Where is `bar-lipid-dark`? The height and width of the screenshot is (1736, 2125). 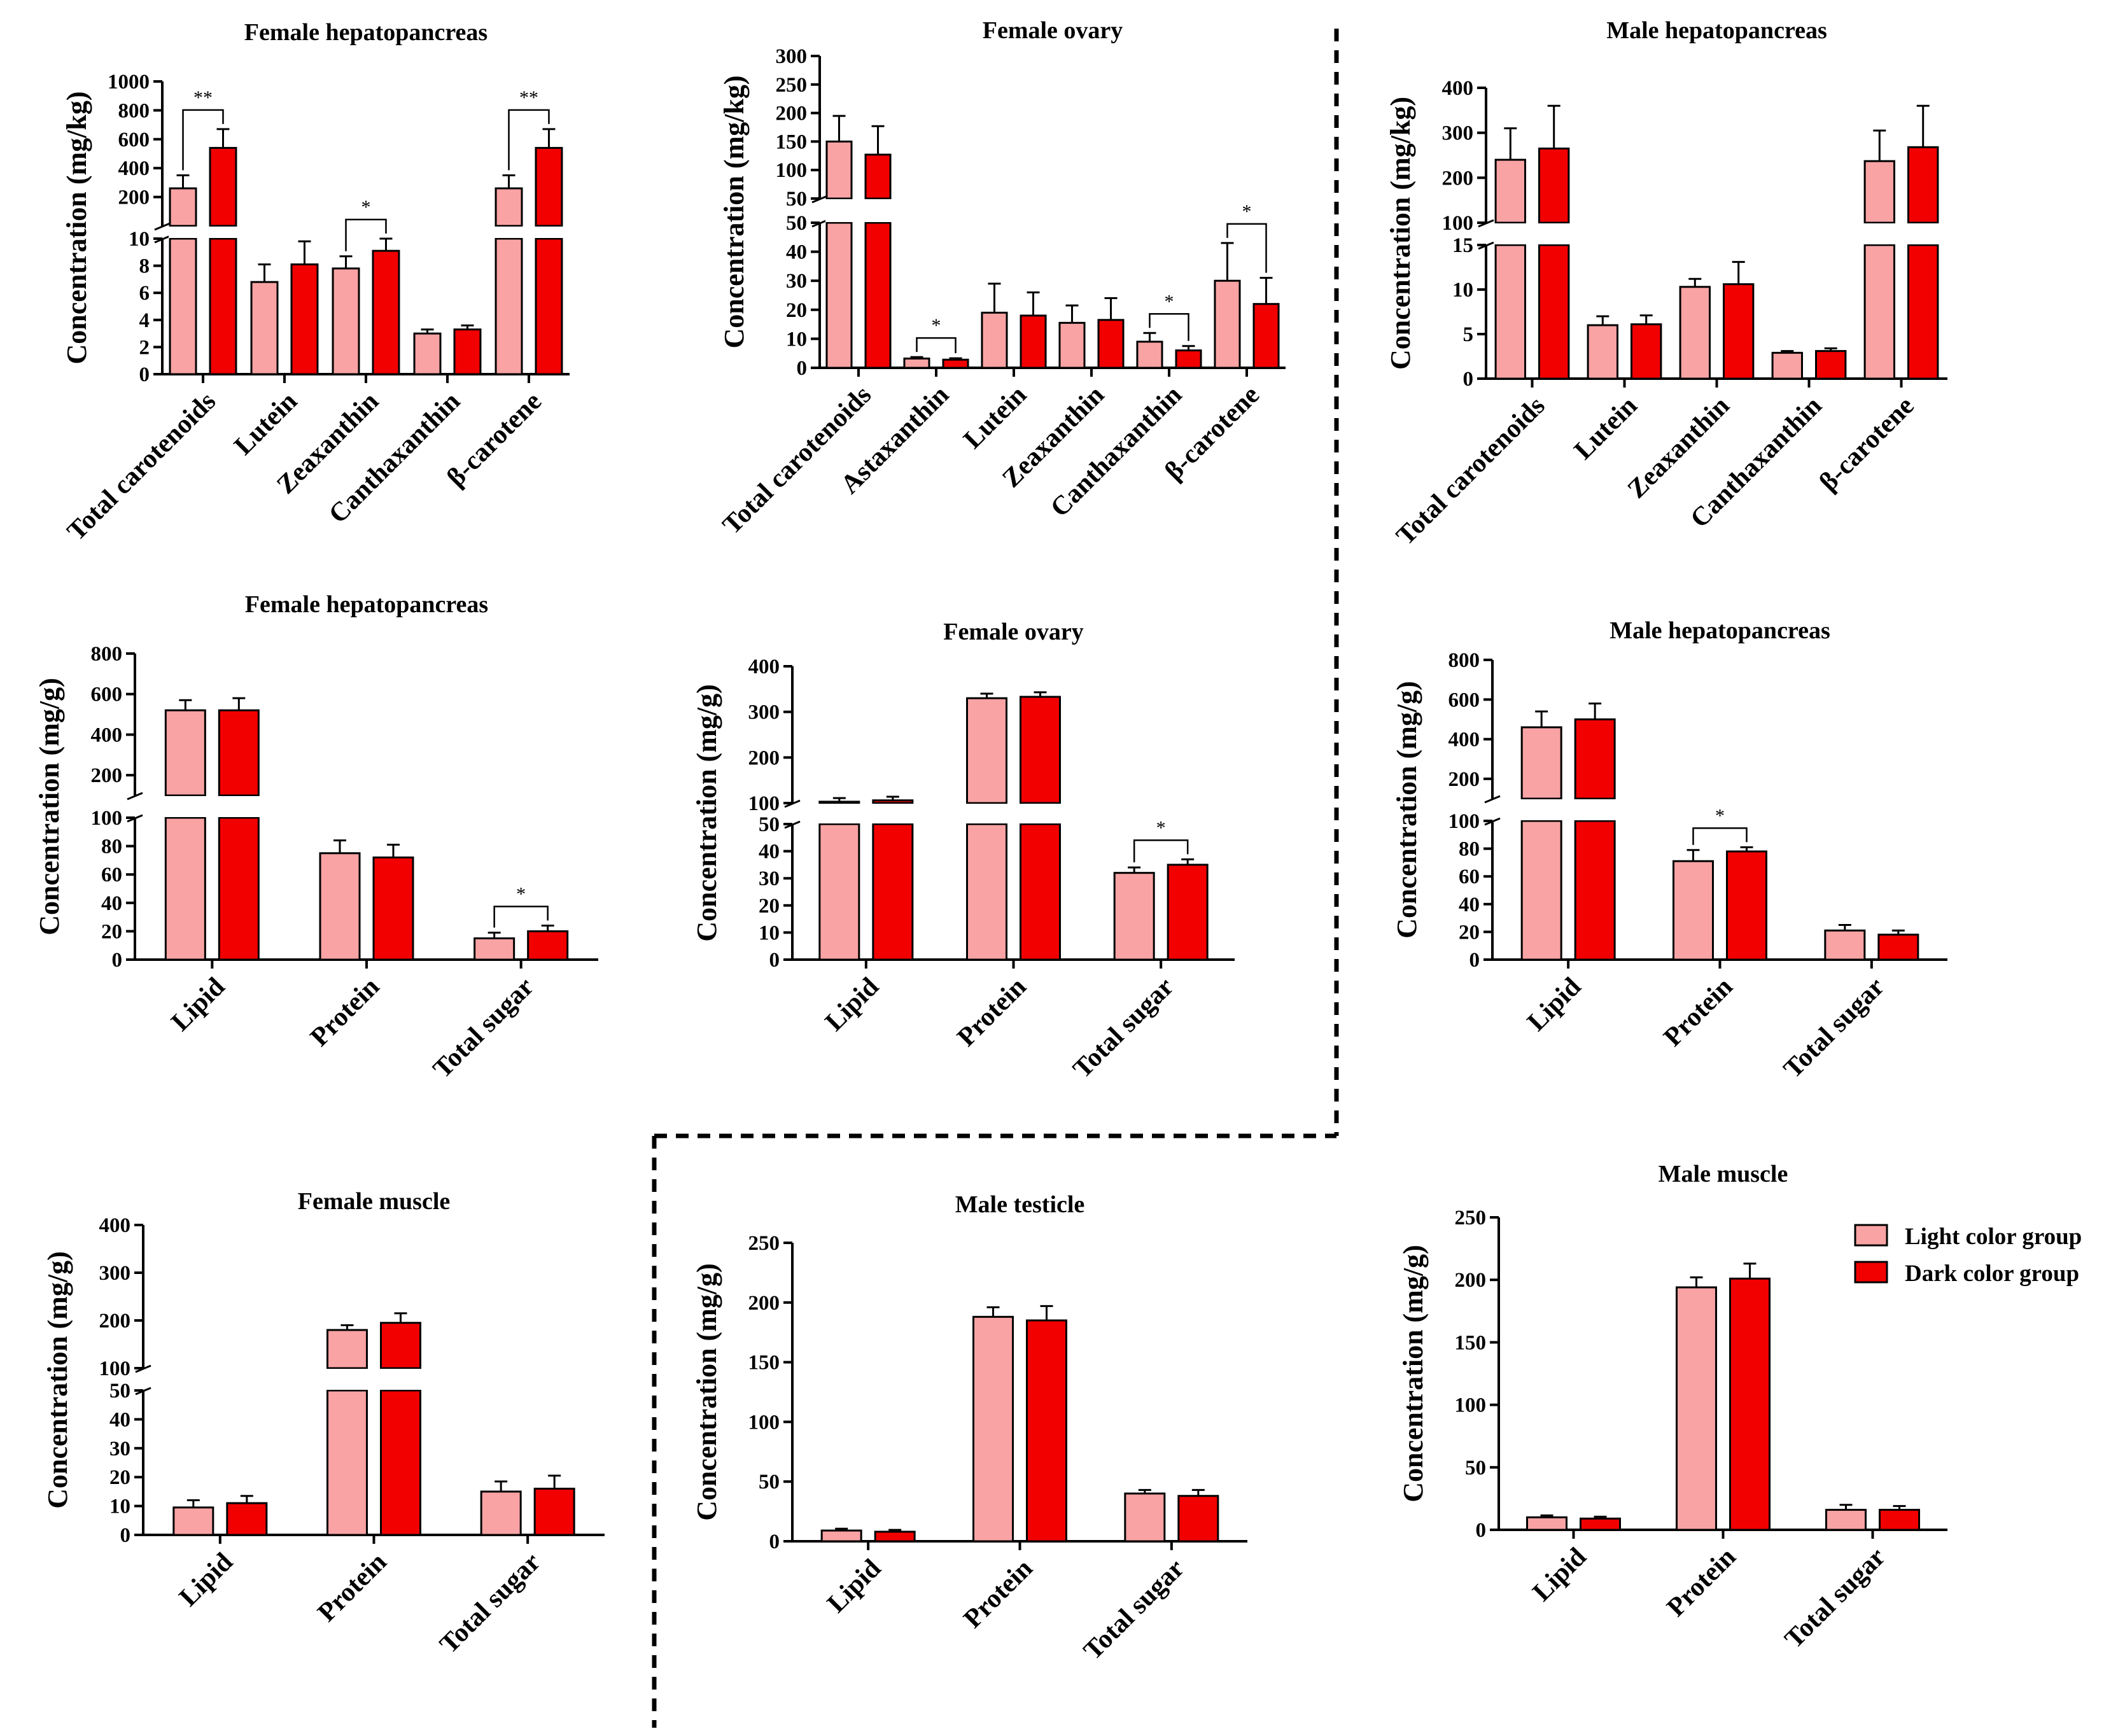 bar-lipid-dark is located at coordinates (895, 1536).